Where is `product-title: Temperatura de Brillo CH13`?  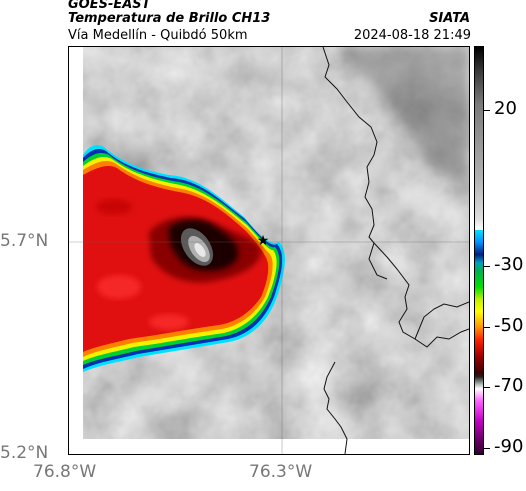
product-title: Temperatura de Brillo CH13 is located at coordinates (169, 18).